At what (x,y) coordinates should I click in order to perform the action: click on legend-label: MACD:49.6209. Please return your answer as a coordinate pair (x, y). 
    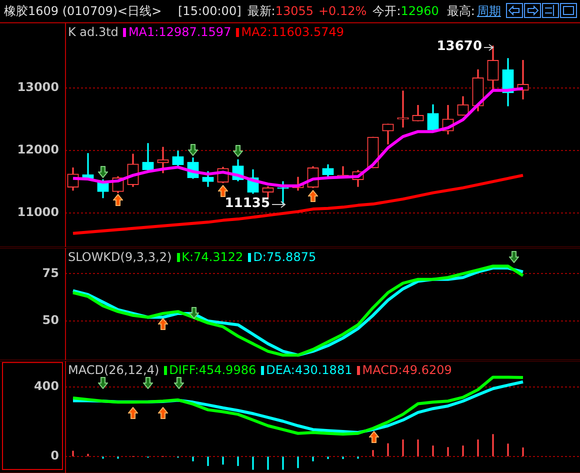
    Looking at the image, I should click on (407, 370).